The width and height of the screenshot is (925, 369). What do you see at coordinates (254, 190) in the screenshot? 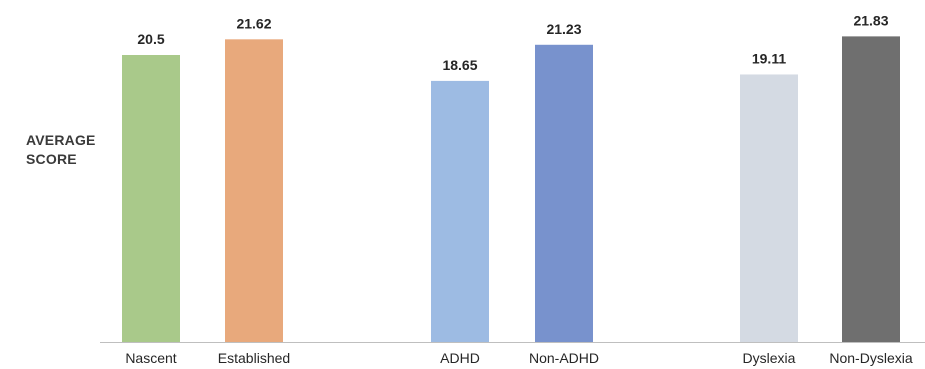
I see `bar-established` at bounding box center [254, 190].